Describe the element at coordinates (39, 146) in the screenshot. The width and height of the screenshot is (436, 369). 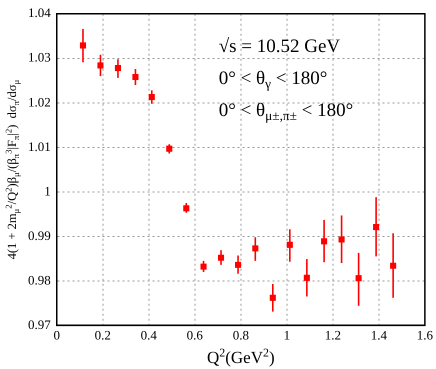
I see `y-tick-label: 1.01` at that location.